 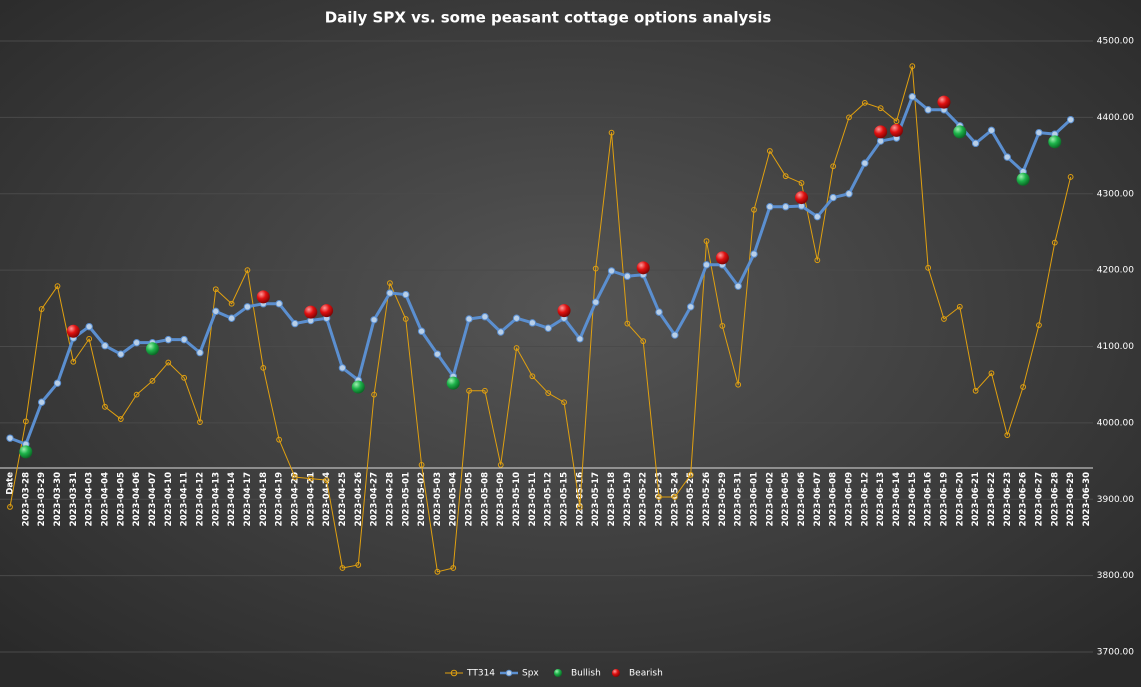 What do you see at coordinates (343, 499) in the screenshot?
I see `x-tick-label: 2023-04-25` at bounding box center [343, 499].